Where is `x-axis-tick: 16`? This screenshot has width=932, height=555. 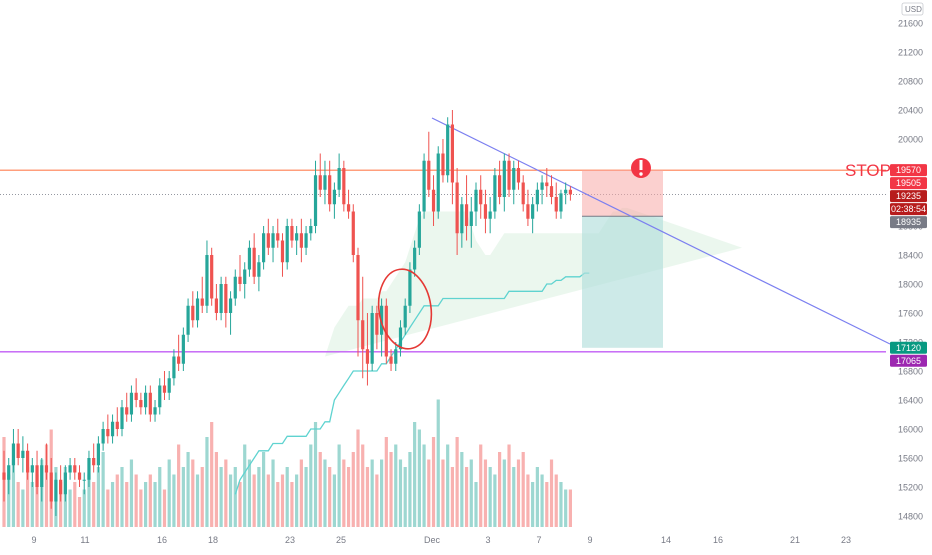
x-axis-tick: 16 is located at coordinates (718, 540).